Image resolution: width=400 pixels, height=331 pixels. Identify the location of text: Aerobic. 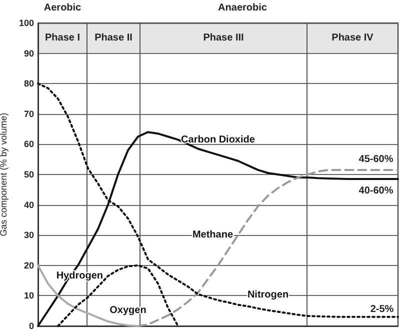
(63, 8).